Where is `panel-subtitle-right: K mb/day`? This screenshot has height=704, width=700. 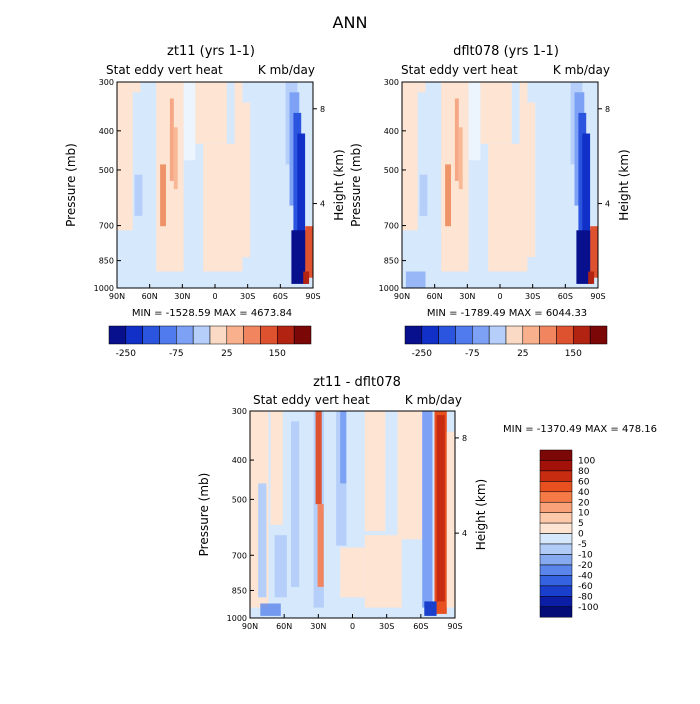 panel-subtitle-right: K mb/day is located at coordinates (433, 400).